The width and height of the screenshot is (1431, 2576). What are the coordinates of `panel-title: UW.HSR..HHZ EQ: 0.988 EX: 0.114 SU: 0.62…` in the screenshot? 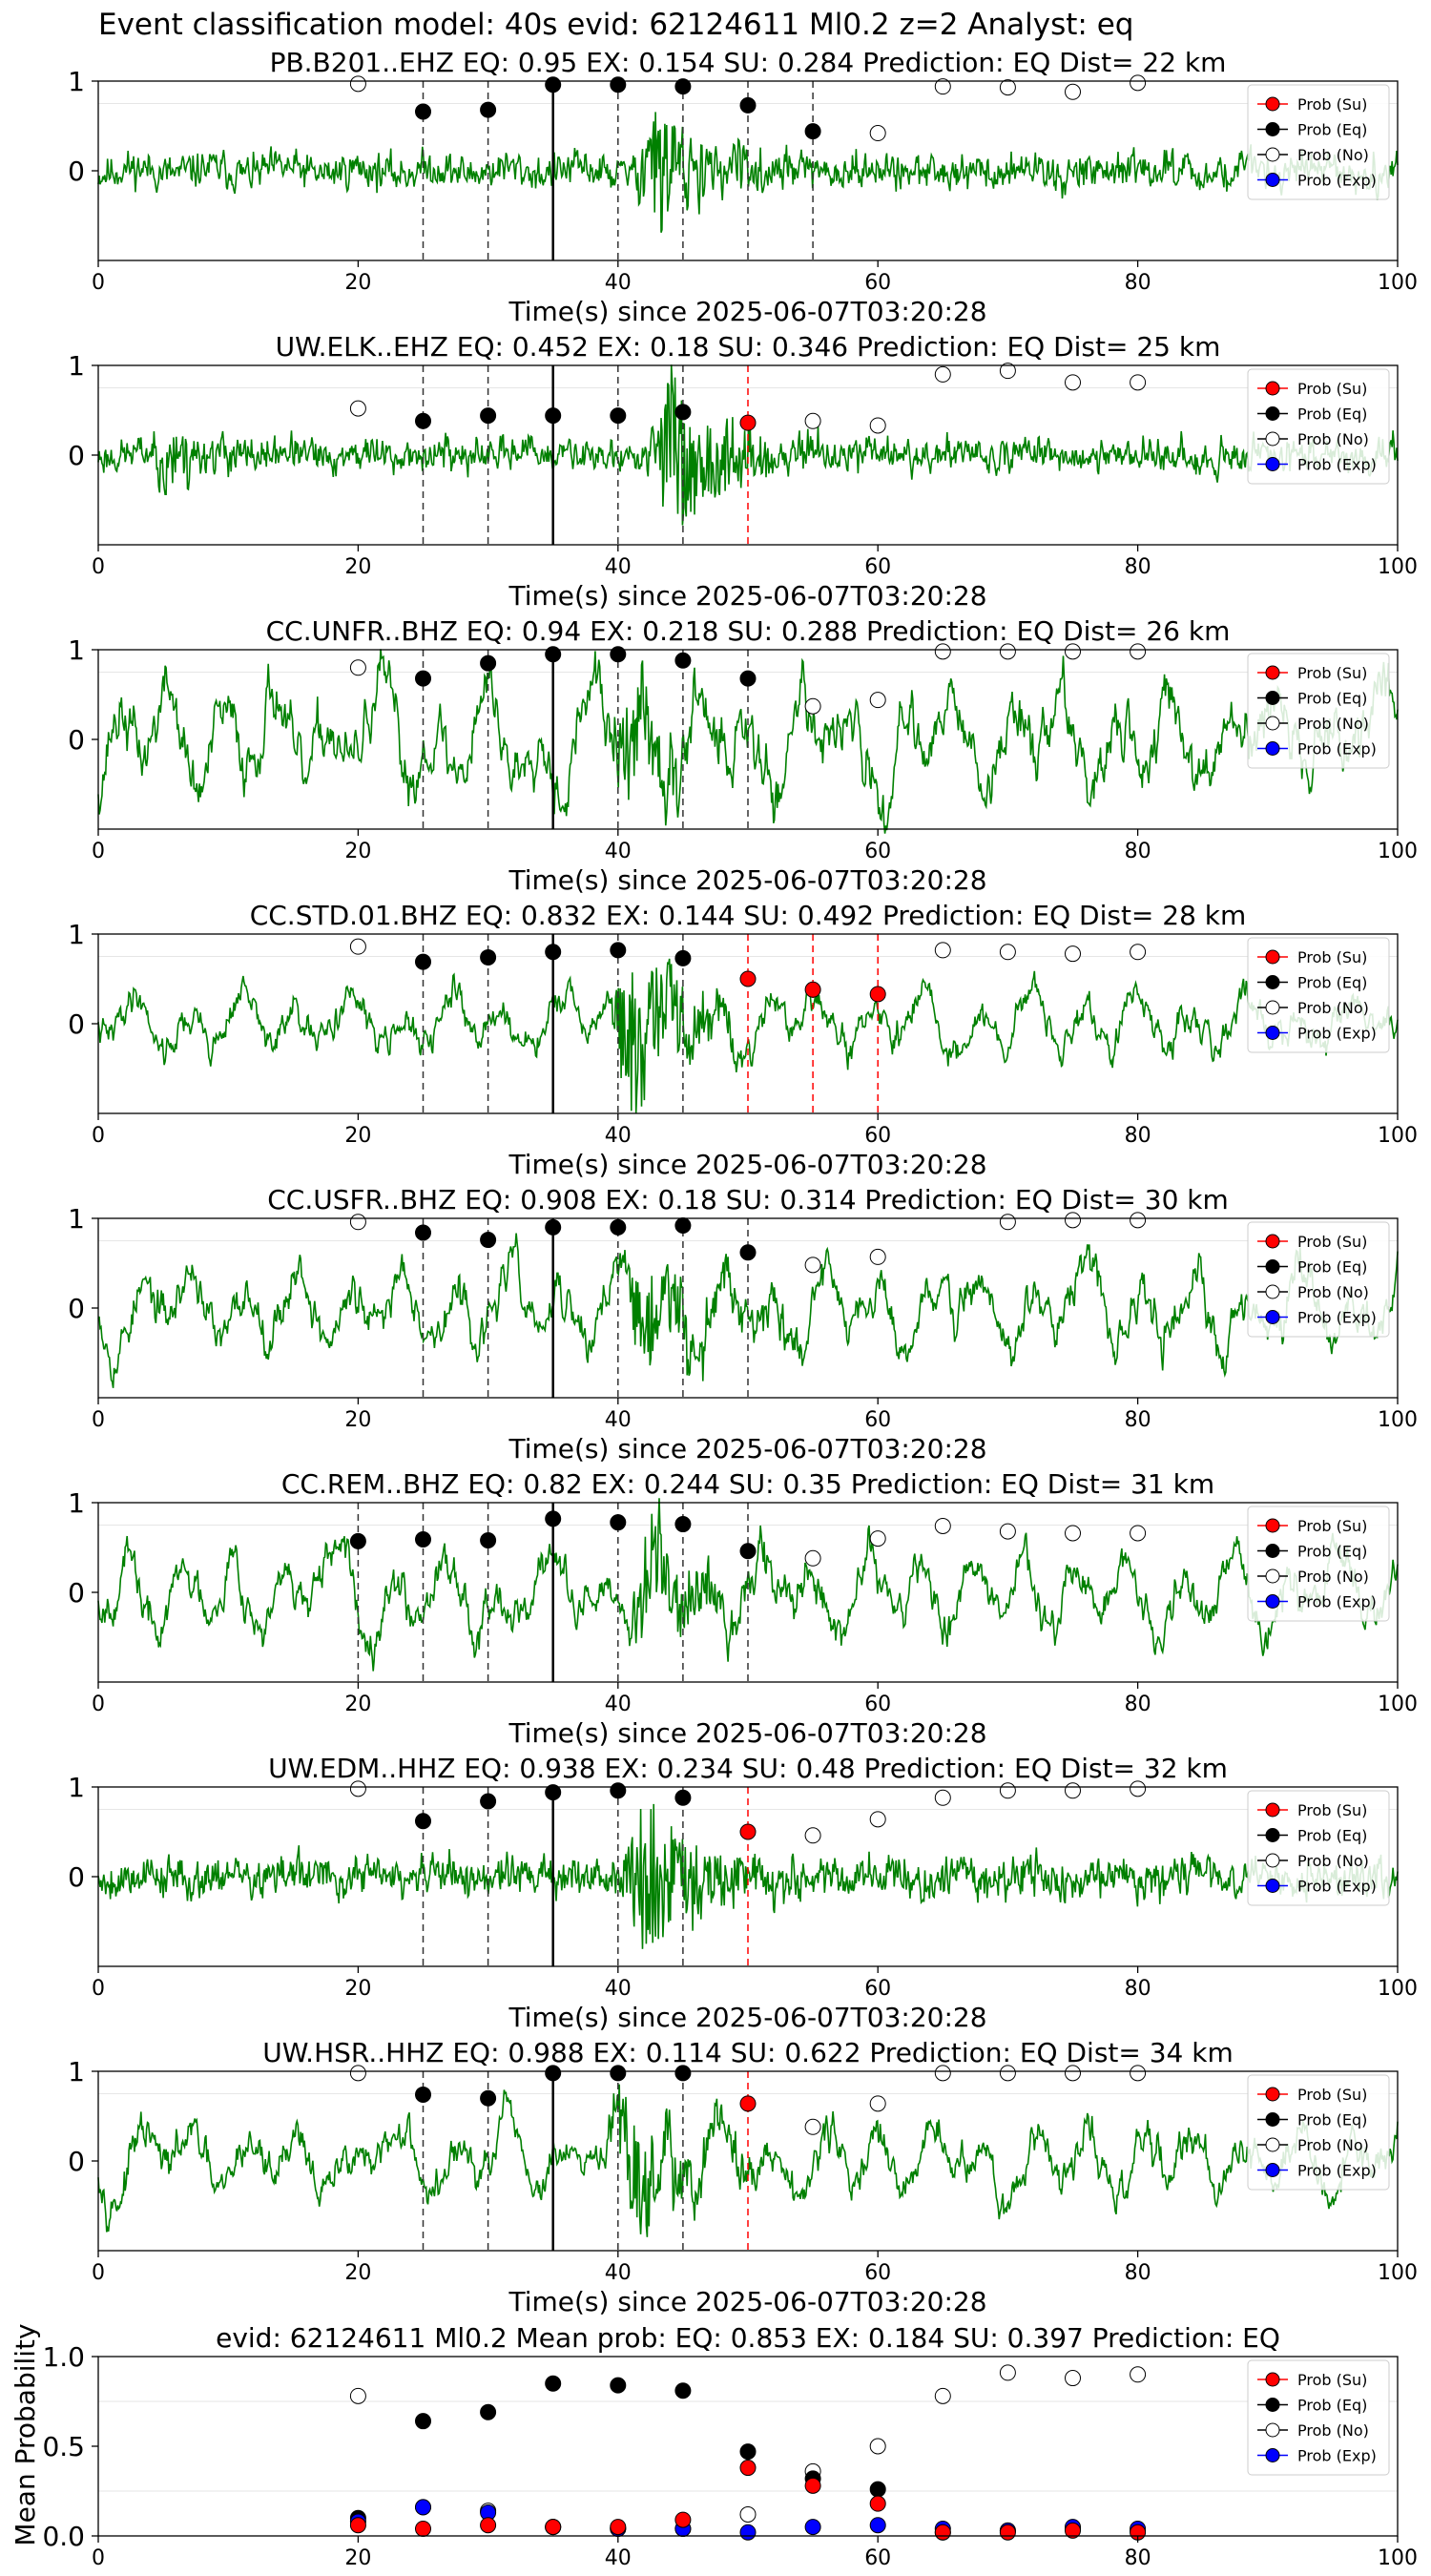 It's located at (748, 2052).